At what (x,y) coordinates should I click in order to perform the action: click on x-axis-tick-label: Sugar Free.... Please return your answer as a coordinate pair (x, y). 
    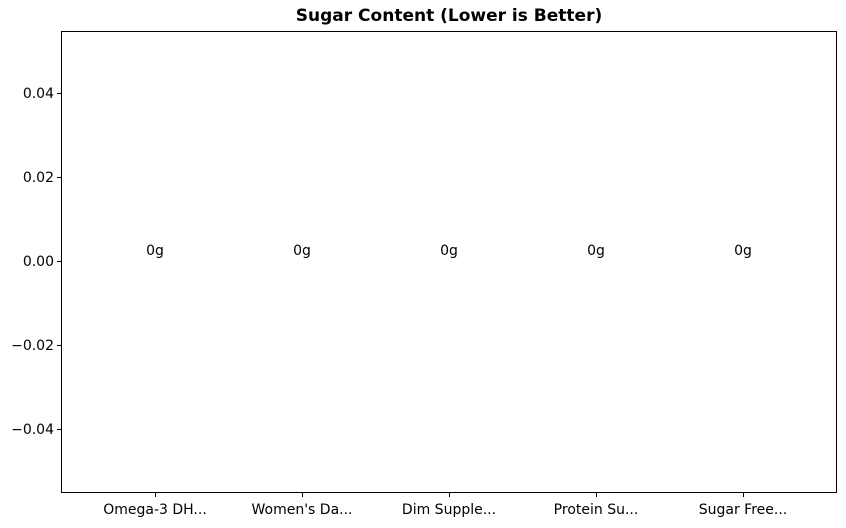
    Looking at the image, I should click on (743, 510).